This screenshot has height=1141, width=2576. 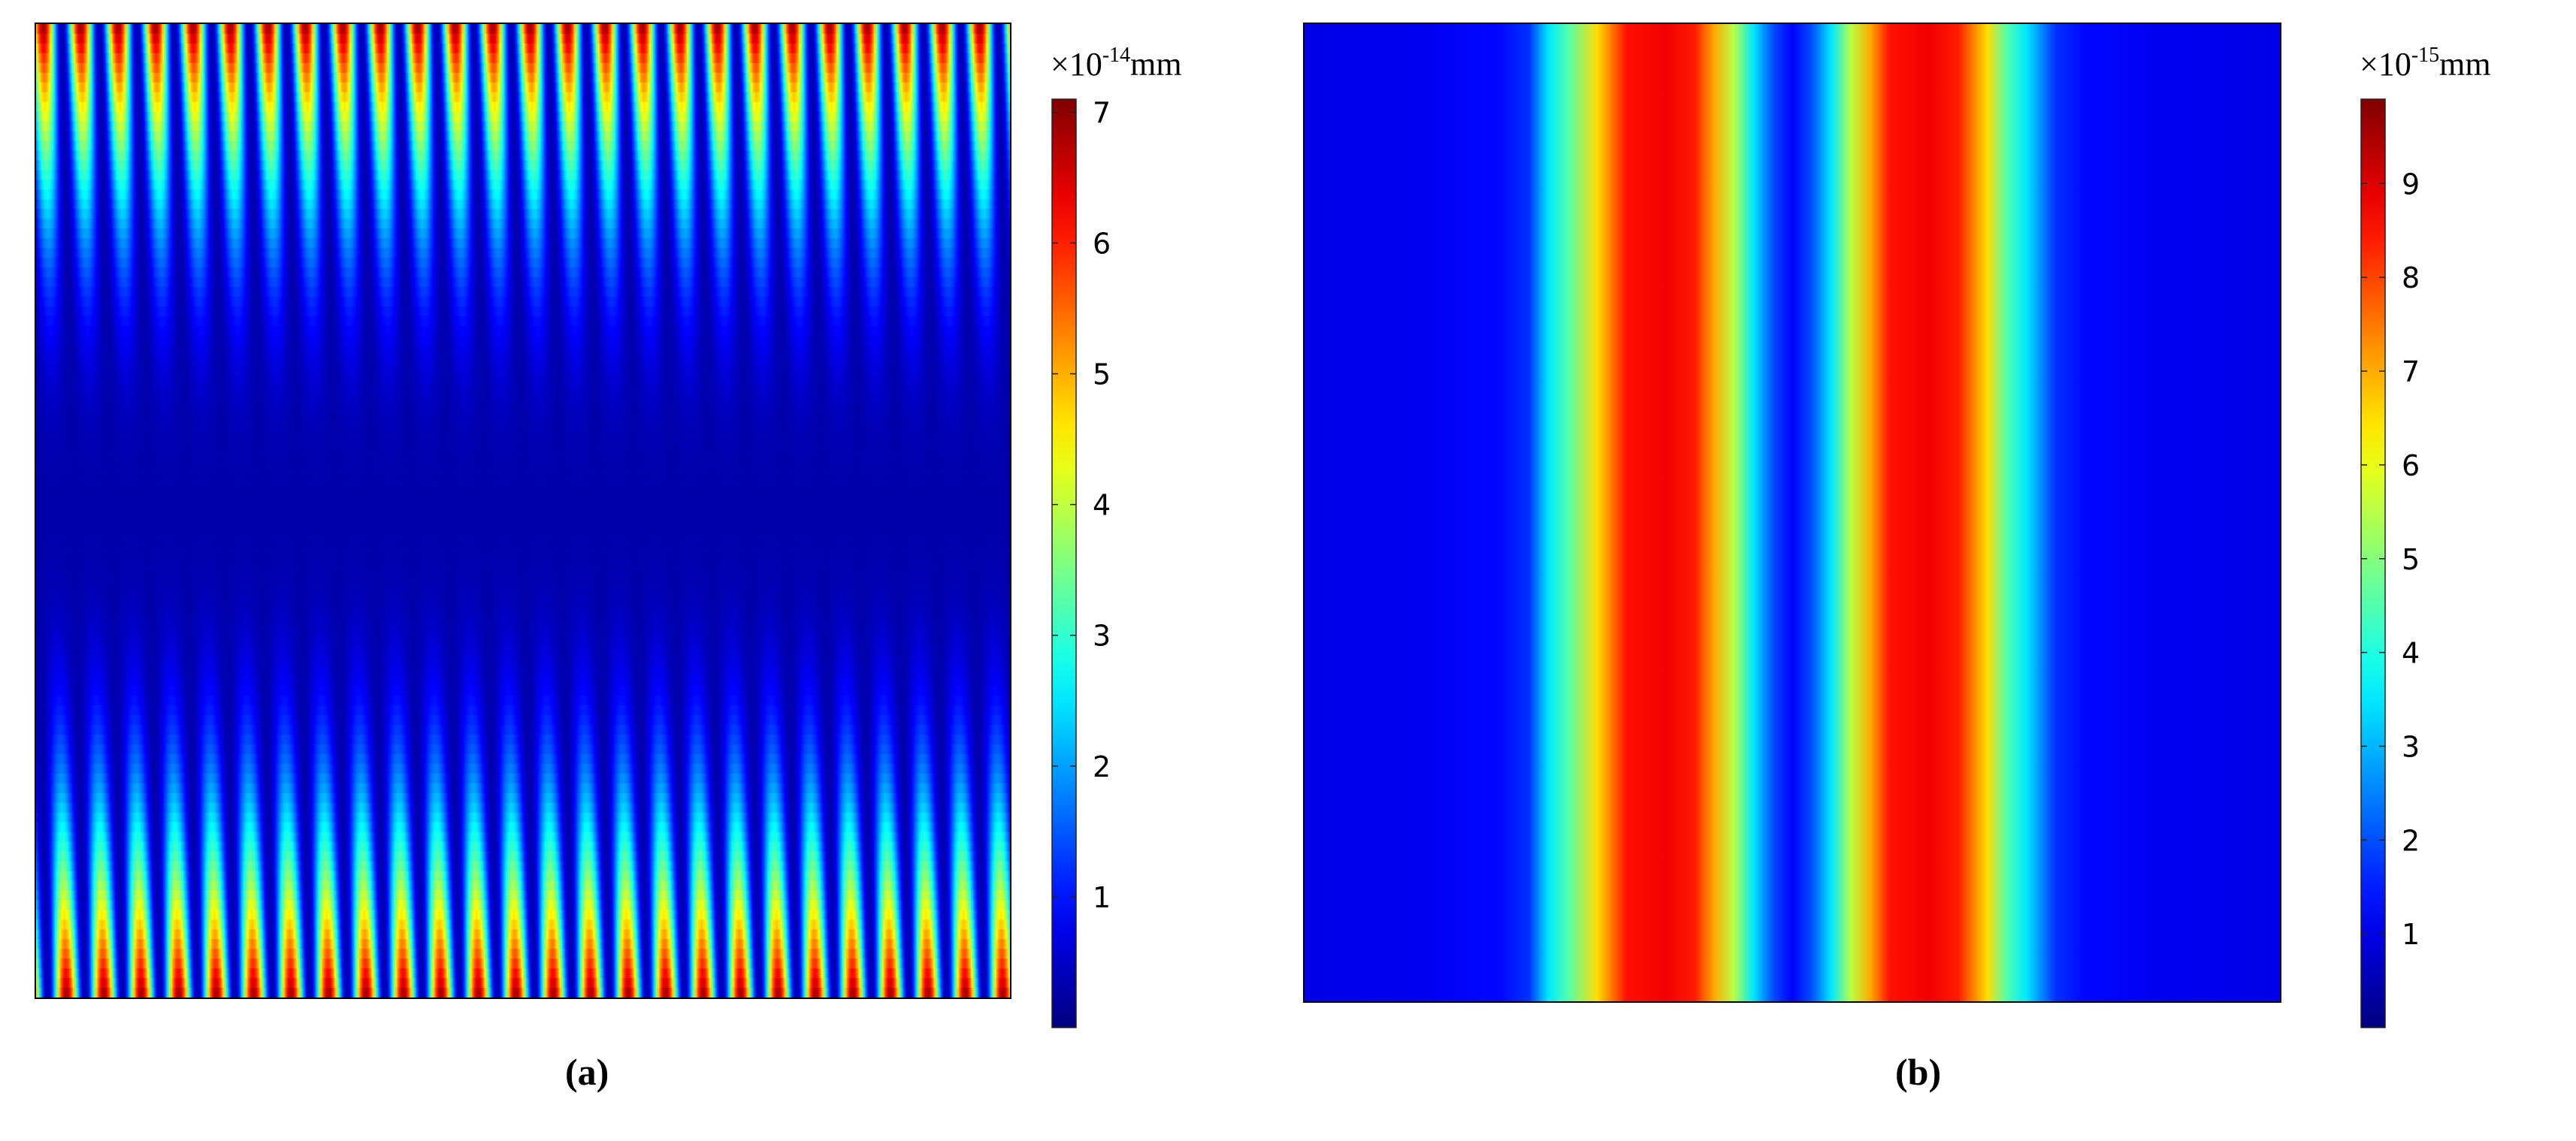 I want to click on colorbar-a-tick-label: 4, so click(x=1102, y=505).